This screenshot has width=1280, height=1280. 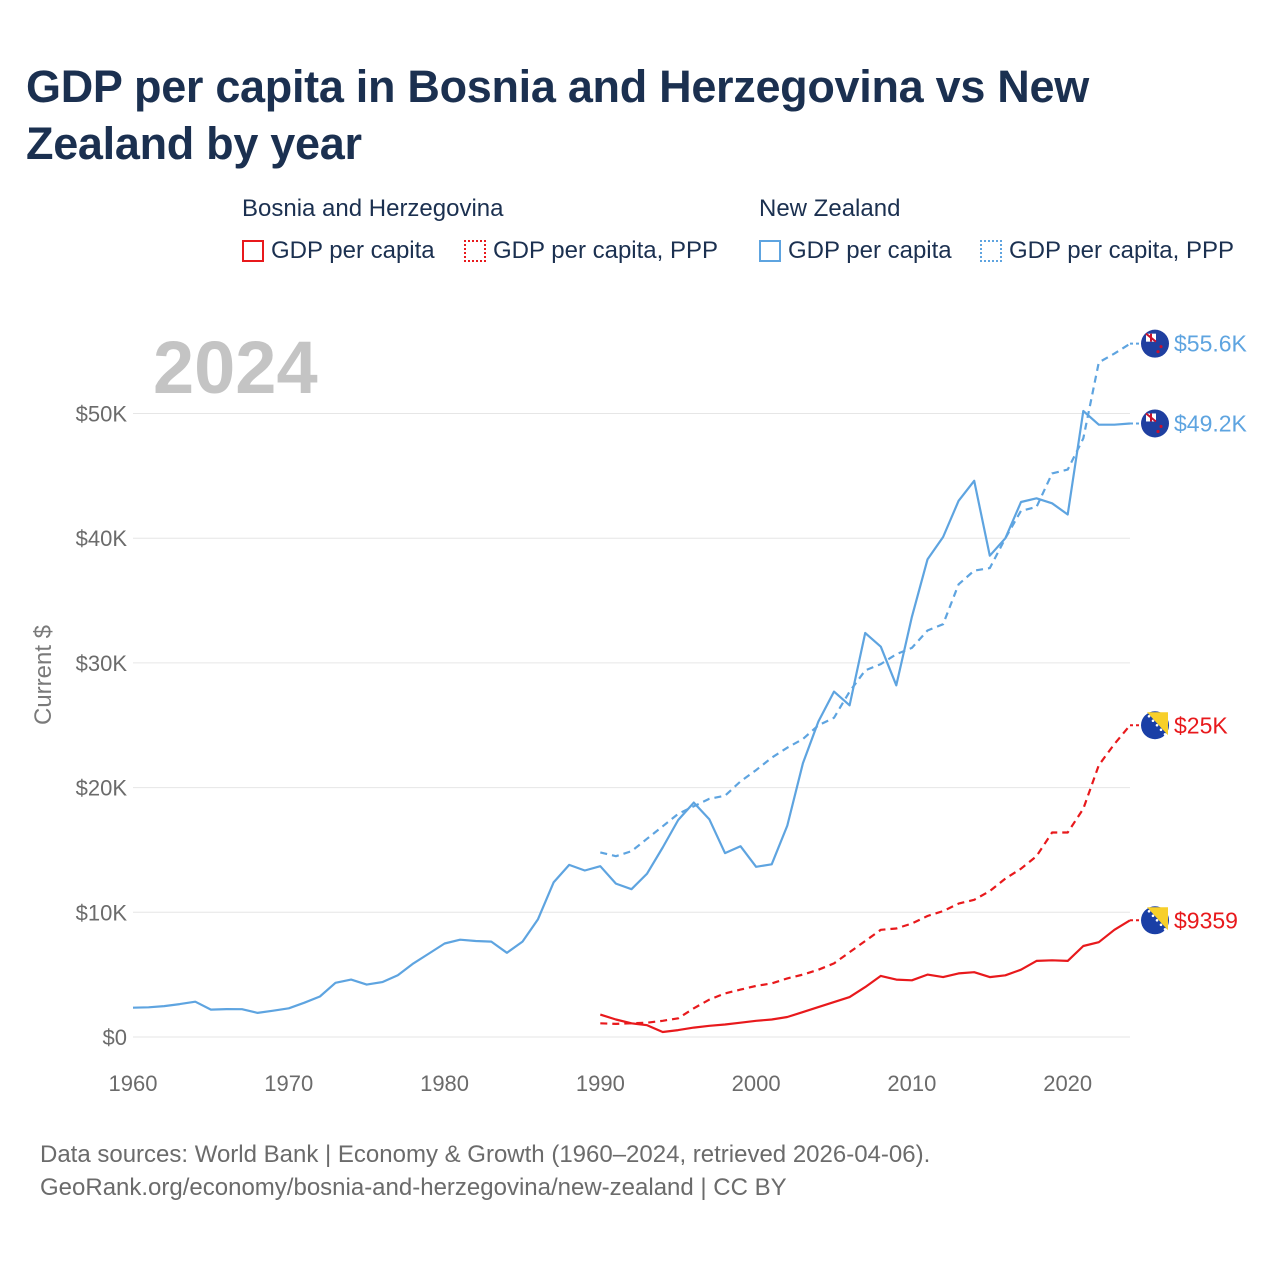 What do you see at coordinates (102, 912) in the screenshot?
I see `y-tick-label: $10K` at bounding box center [102, 912].